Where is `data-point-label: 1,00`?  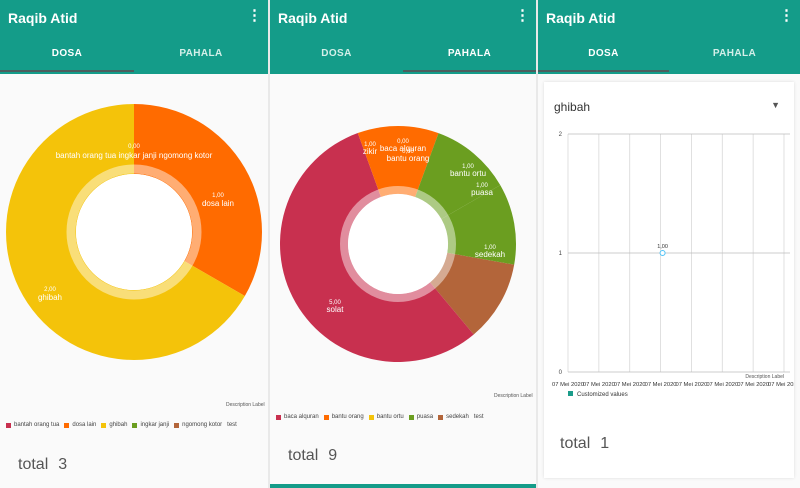 data-point-label: 1,00 is located at coordinates (662, 247).